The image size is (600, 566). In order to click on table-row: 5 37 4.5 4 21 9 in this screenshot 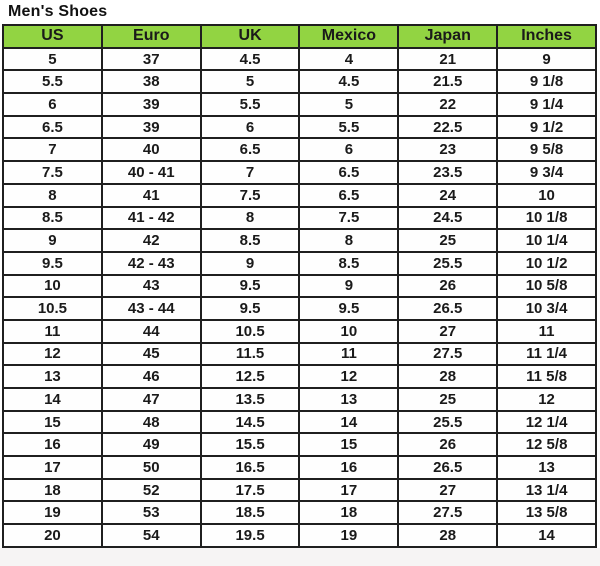, I will do `click(299, 59)`.